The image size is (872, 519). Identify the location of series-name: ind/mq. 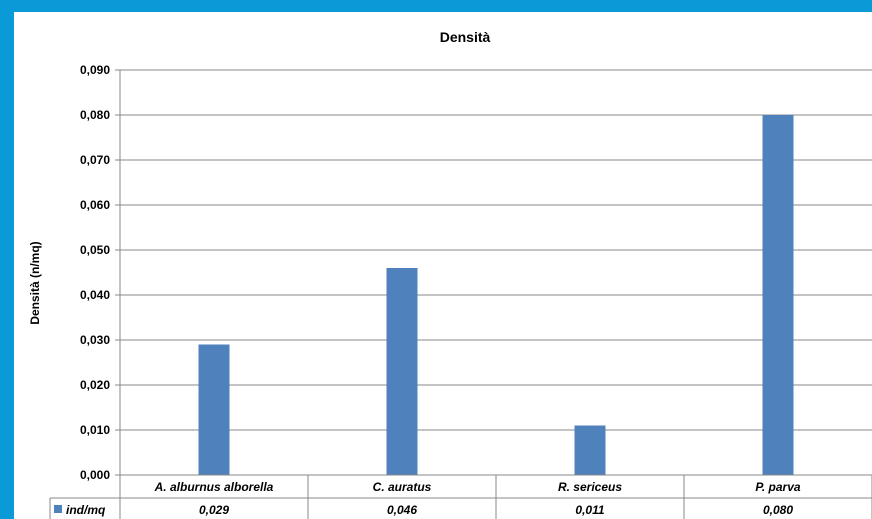
(86, 510).